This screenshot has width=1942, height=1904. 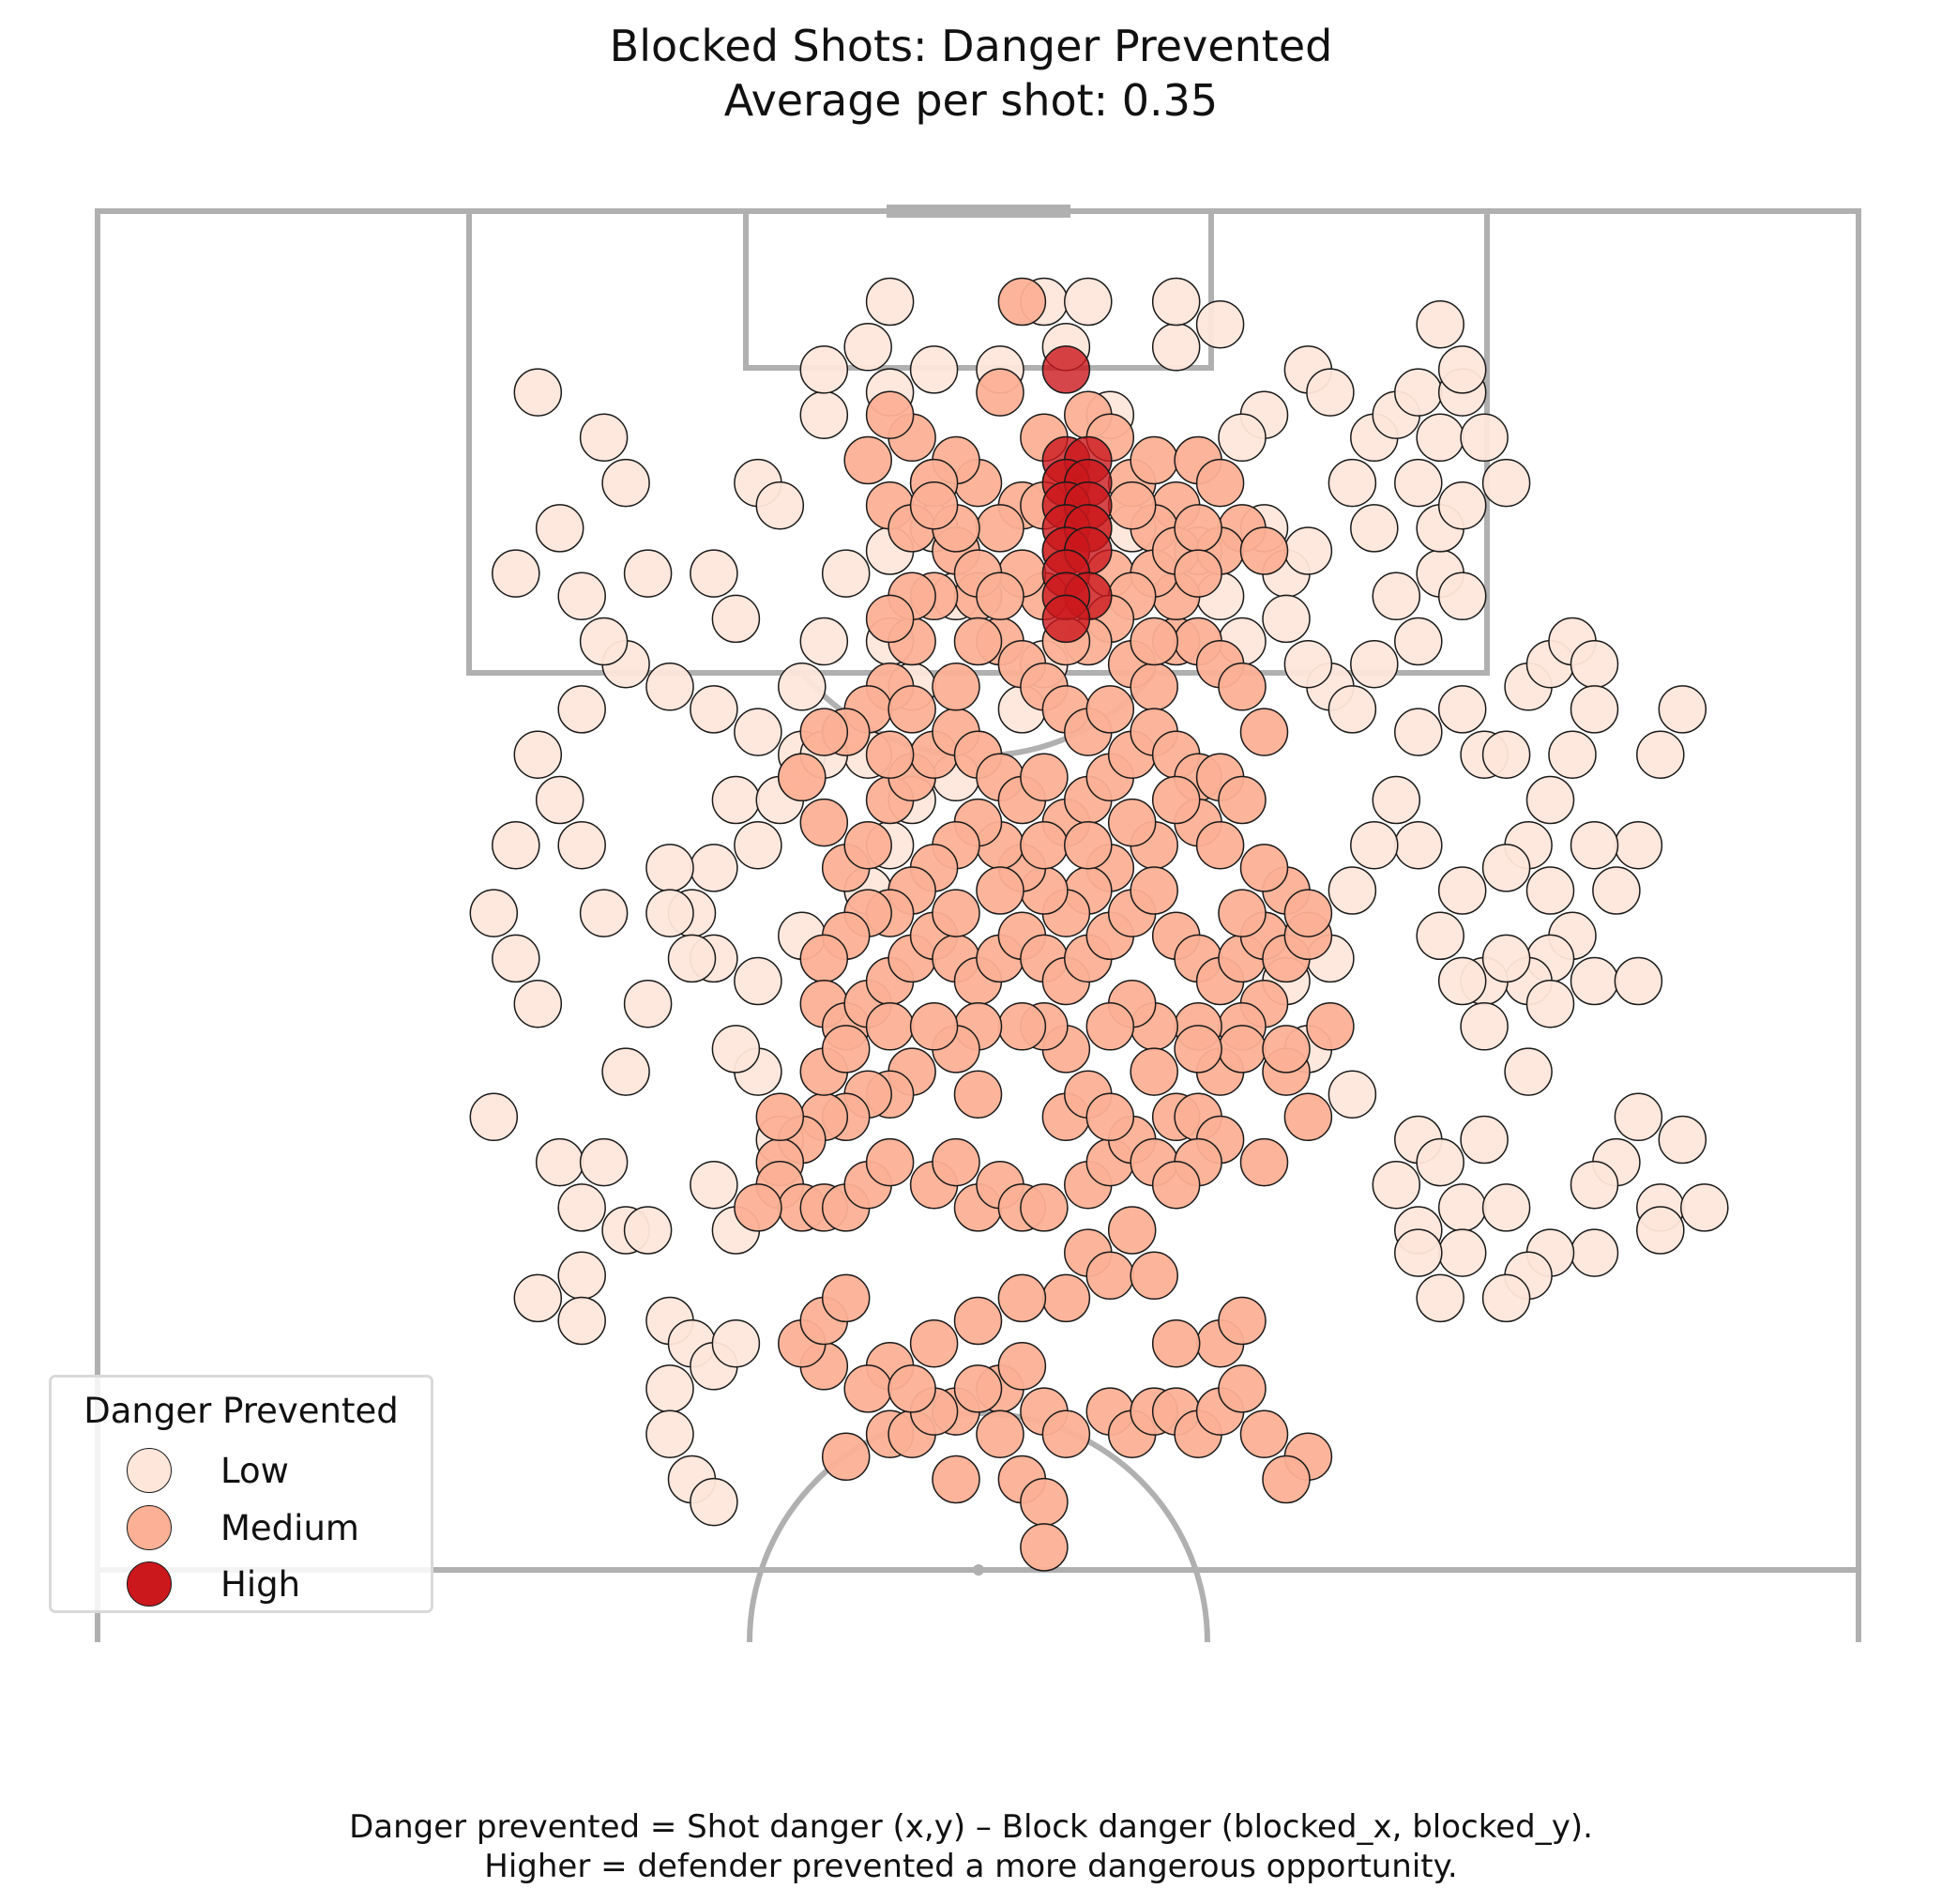 I want to click on legend-item-low: Low, so click(x=241, y=1472).